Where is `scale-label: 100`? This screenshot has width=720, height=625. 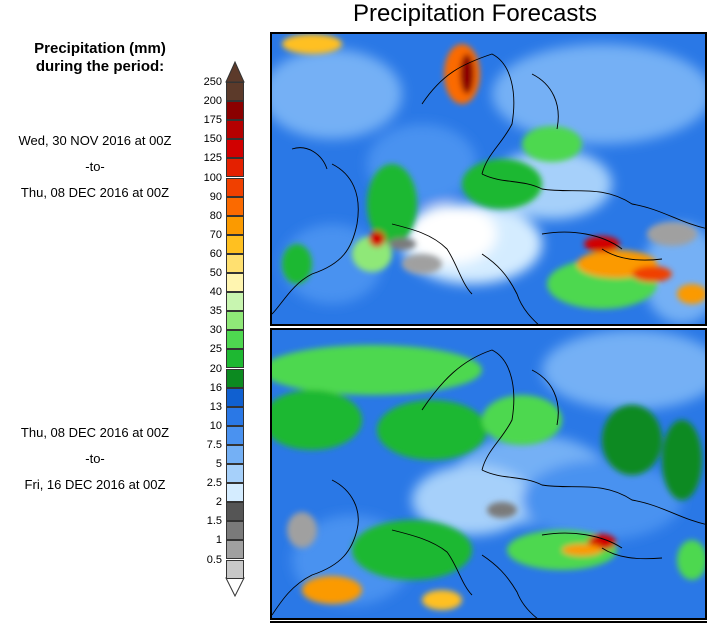
scale-label: 100 is located at coordinates (212, 177).